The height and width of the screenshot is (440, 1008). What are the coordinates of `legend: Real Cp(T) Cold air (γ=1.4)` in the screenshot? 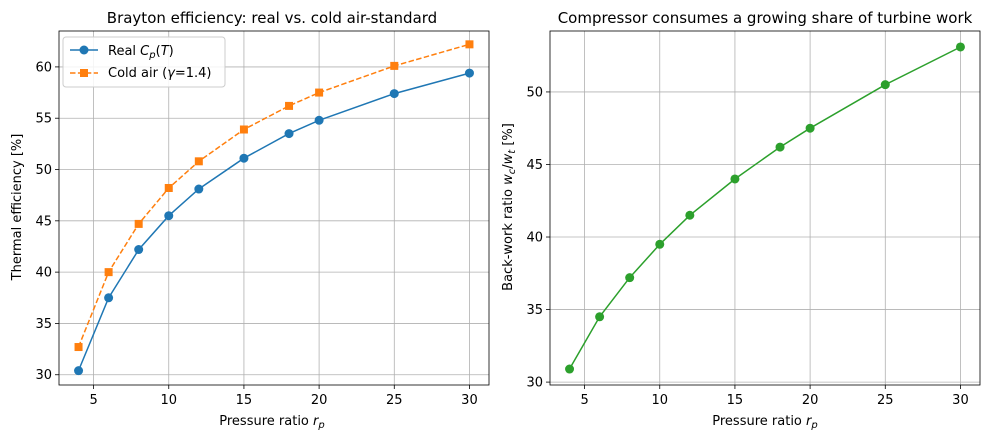 It's located at (144, 62).